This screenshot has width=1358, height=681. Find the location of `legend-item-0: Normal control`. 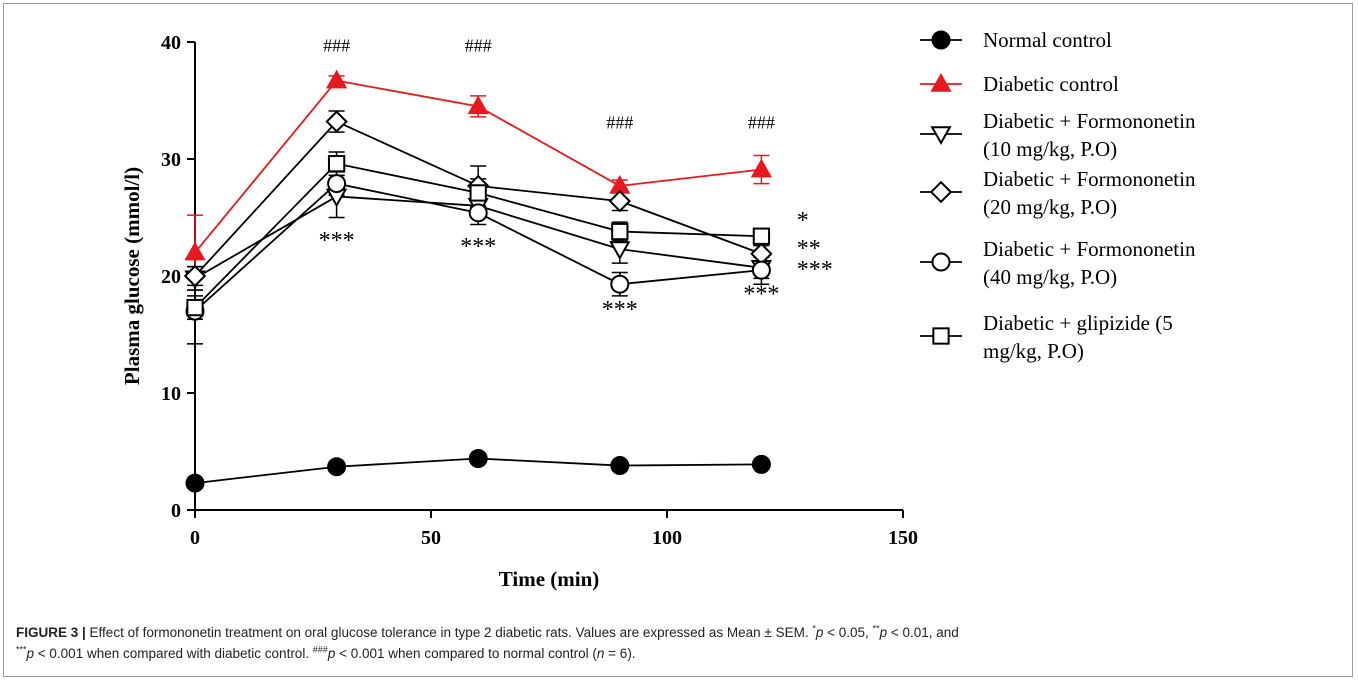

legend-item-0: Normal control is located at coordinates (1016, 40).